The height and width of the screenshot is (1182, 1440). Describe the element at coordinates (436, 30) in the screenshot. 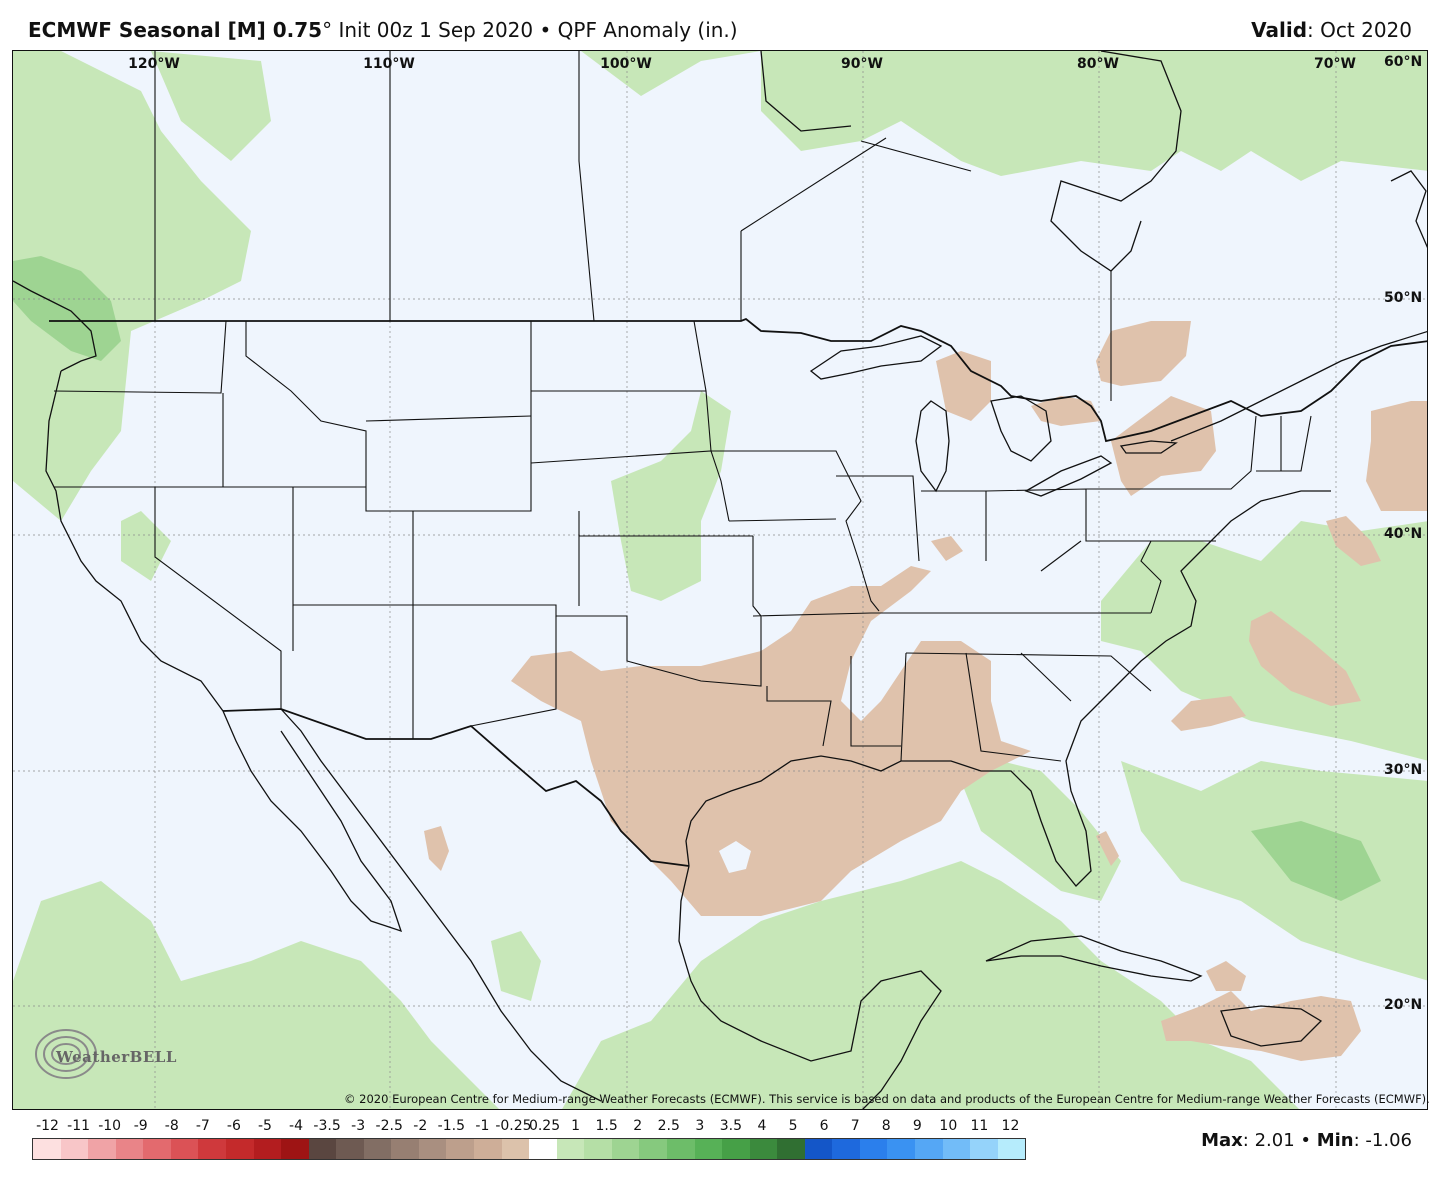

I see `init-time: Init 00z 1 Sep 2020` at that location.